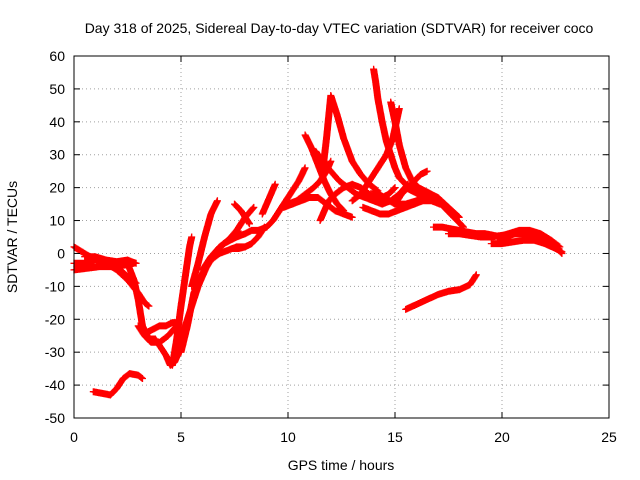  Describe the element at coordinates (55, 352) in the screenshot. I see `y-tick-label: -30` at that location.